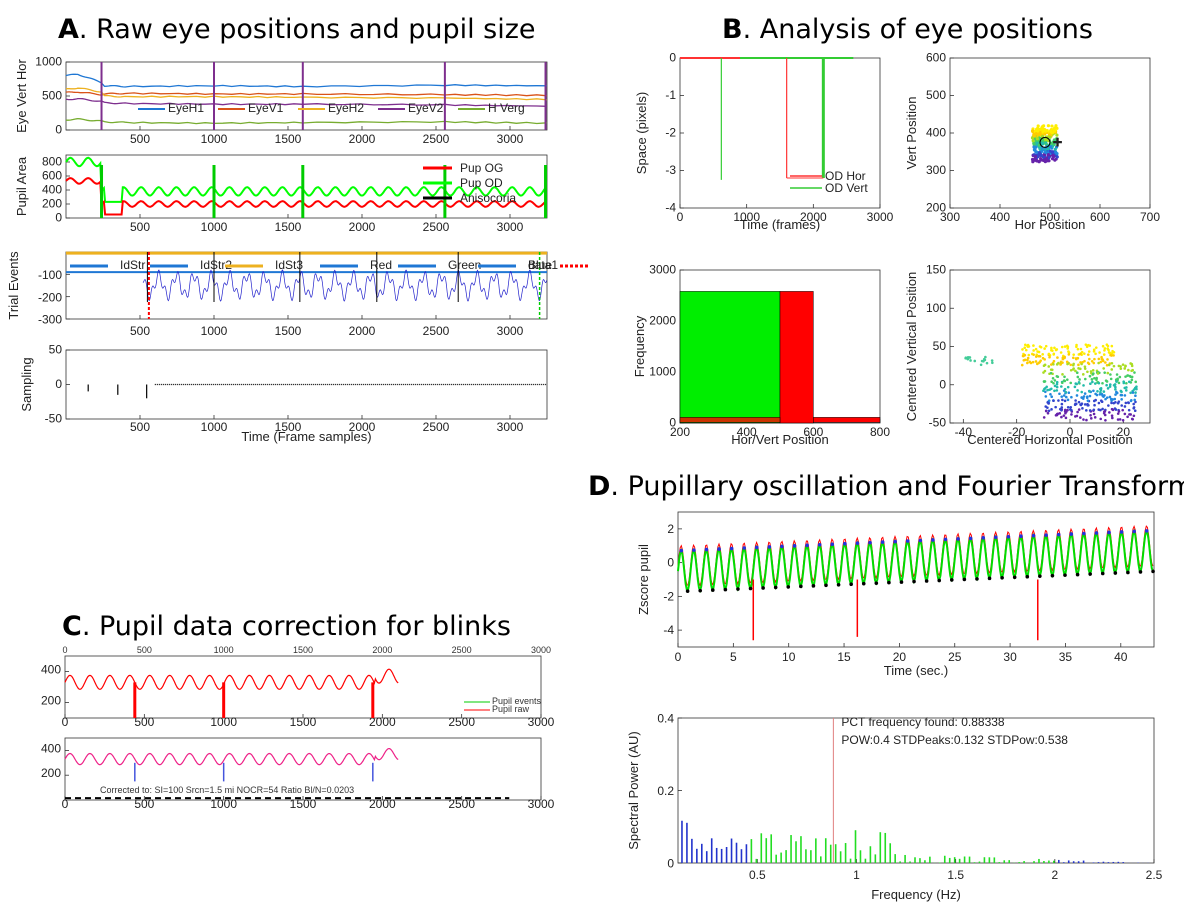  What do you see at coordinates (662, 321) in the screenshot?
I see `y-tick-label: 2000` at bounding box center [662, 321].